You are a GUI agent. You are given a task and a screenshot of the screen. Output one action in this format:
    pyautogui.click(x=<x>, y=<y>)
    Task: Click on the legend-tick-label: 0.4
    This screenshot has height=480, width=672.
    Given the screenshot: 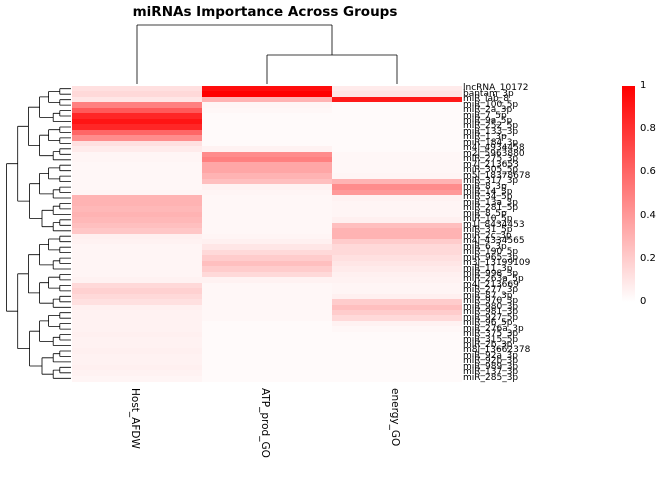 What is the action you would take?
    pyautogui.click(x=648, y=215)
    